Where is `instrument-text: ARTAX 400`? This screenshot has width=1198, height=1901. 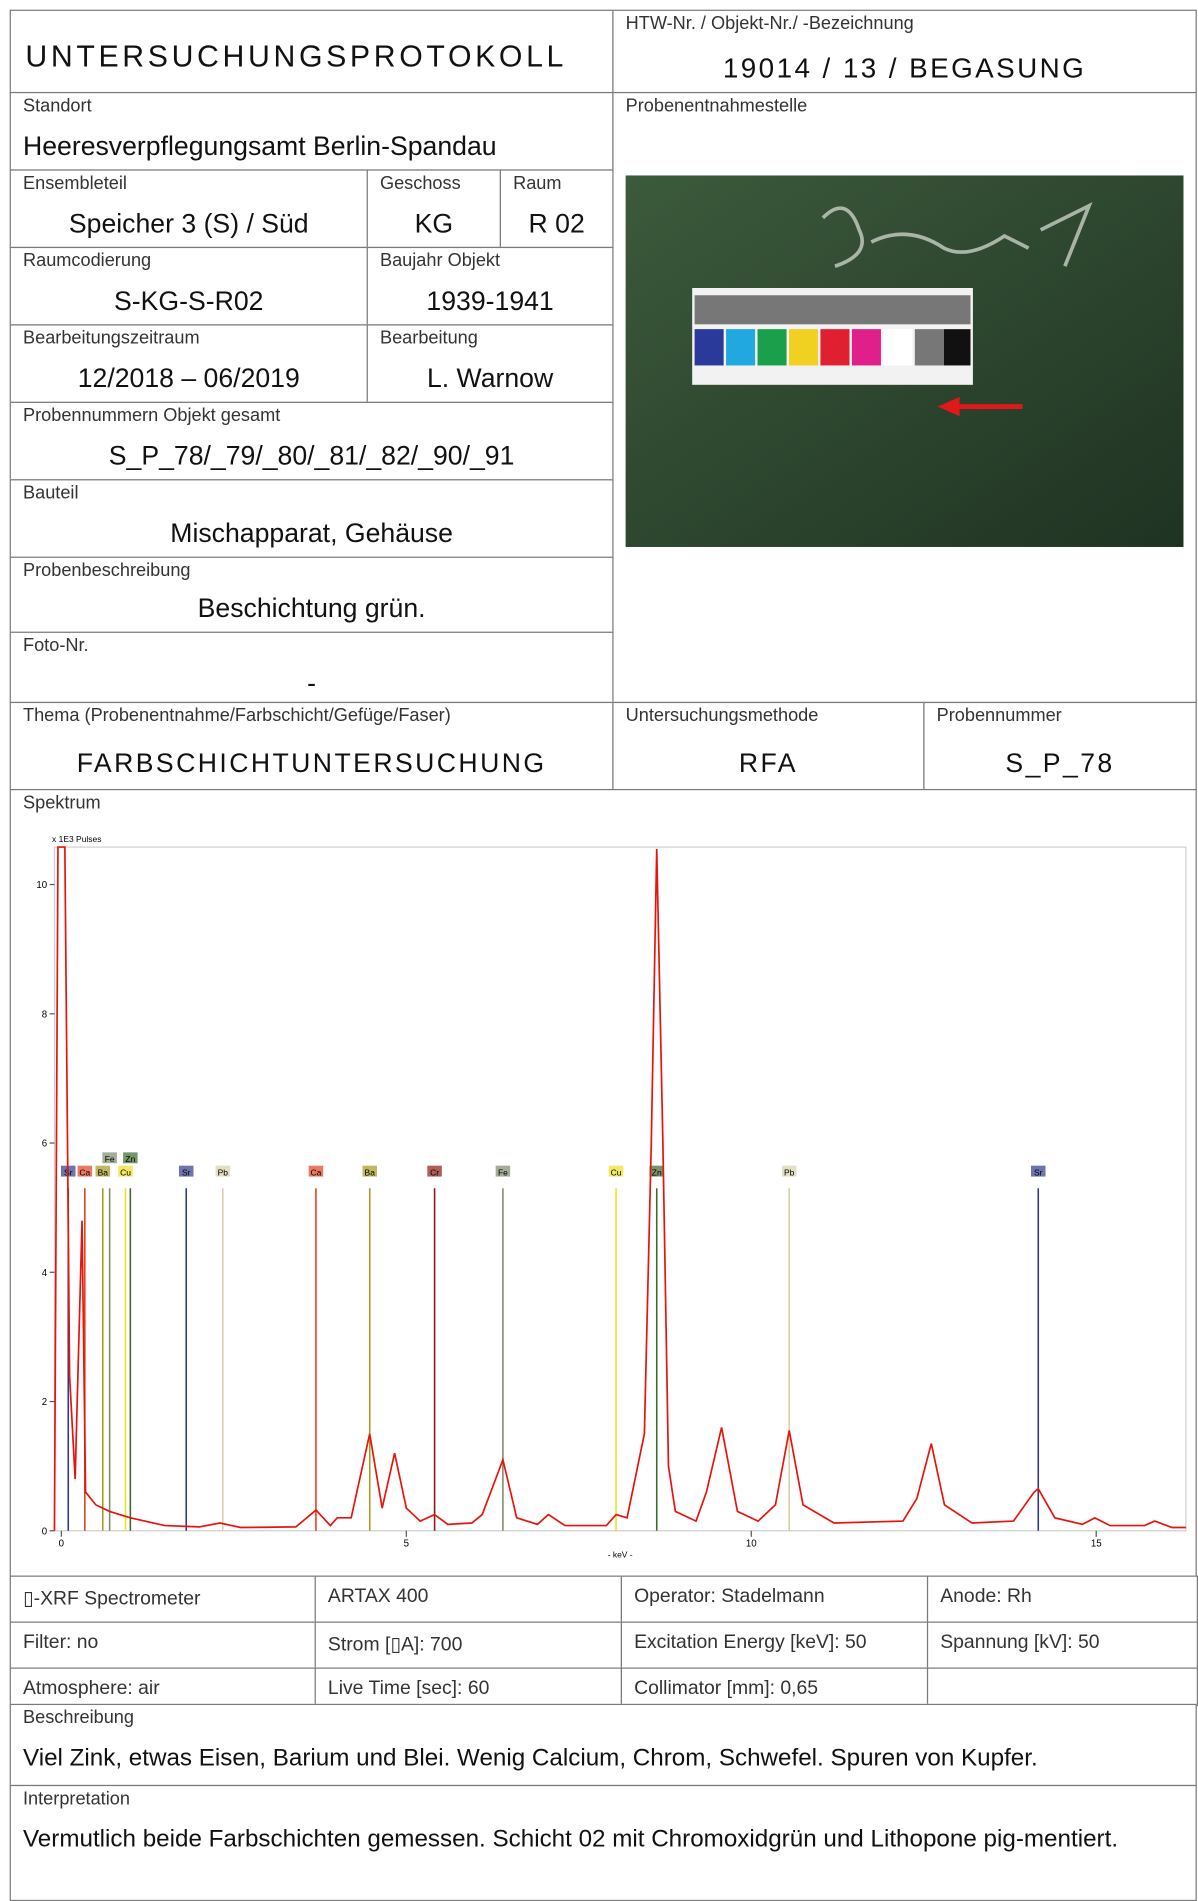 instrument-text: ARTAX 400 is located at coordinates (378, 1597).